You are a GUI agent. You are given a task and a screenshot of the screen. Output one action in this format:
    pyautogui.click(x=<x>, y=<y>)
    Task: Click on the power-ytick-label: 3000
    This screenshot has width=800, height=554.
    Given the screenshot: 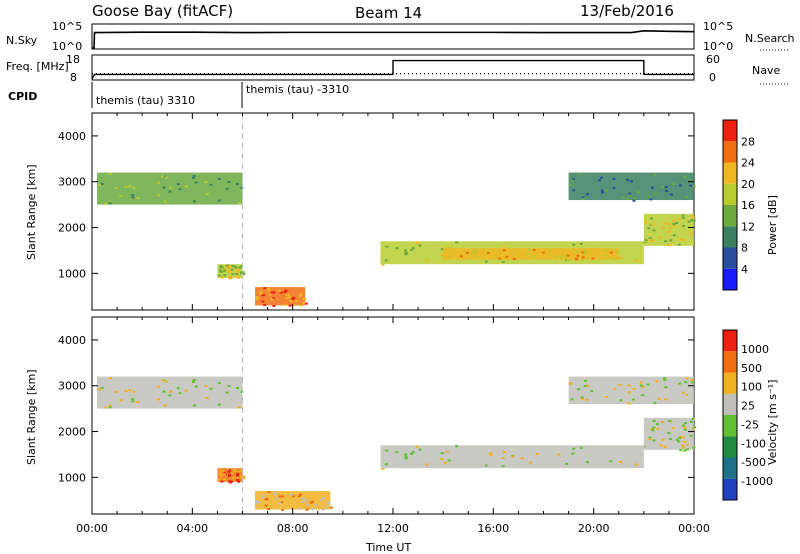 What is the action you would take?
    pyautogui.click(x=72, y=182)
    